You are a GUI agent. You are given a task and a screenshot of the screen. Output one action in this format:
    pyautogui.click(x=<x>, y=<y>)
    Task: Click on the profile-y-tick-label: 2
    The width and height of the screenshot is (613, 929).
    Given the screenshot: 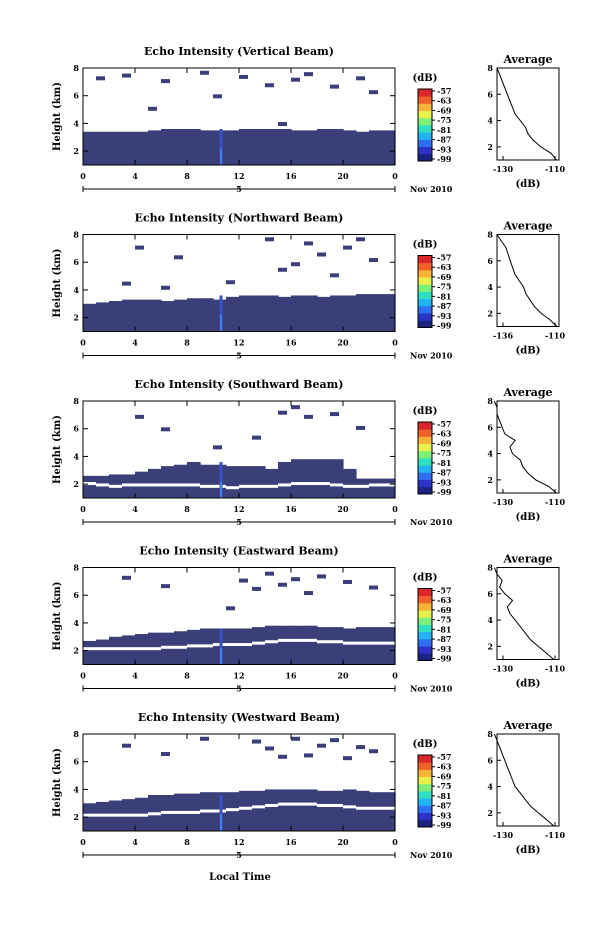 What is the action you would take?
    pyautogui.click(x=490, y=147)
    